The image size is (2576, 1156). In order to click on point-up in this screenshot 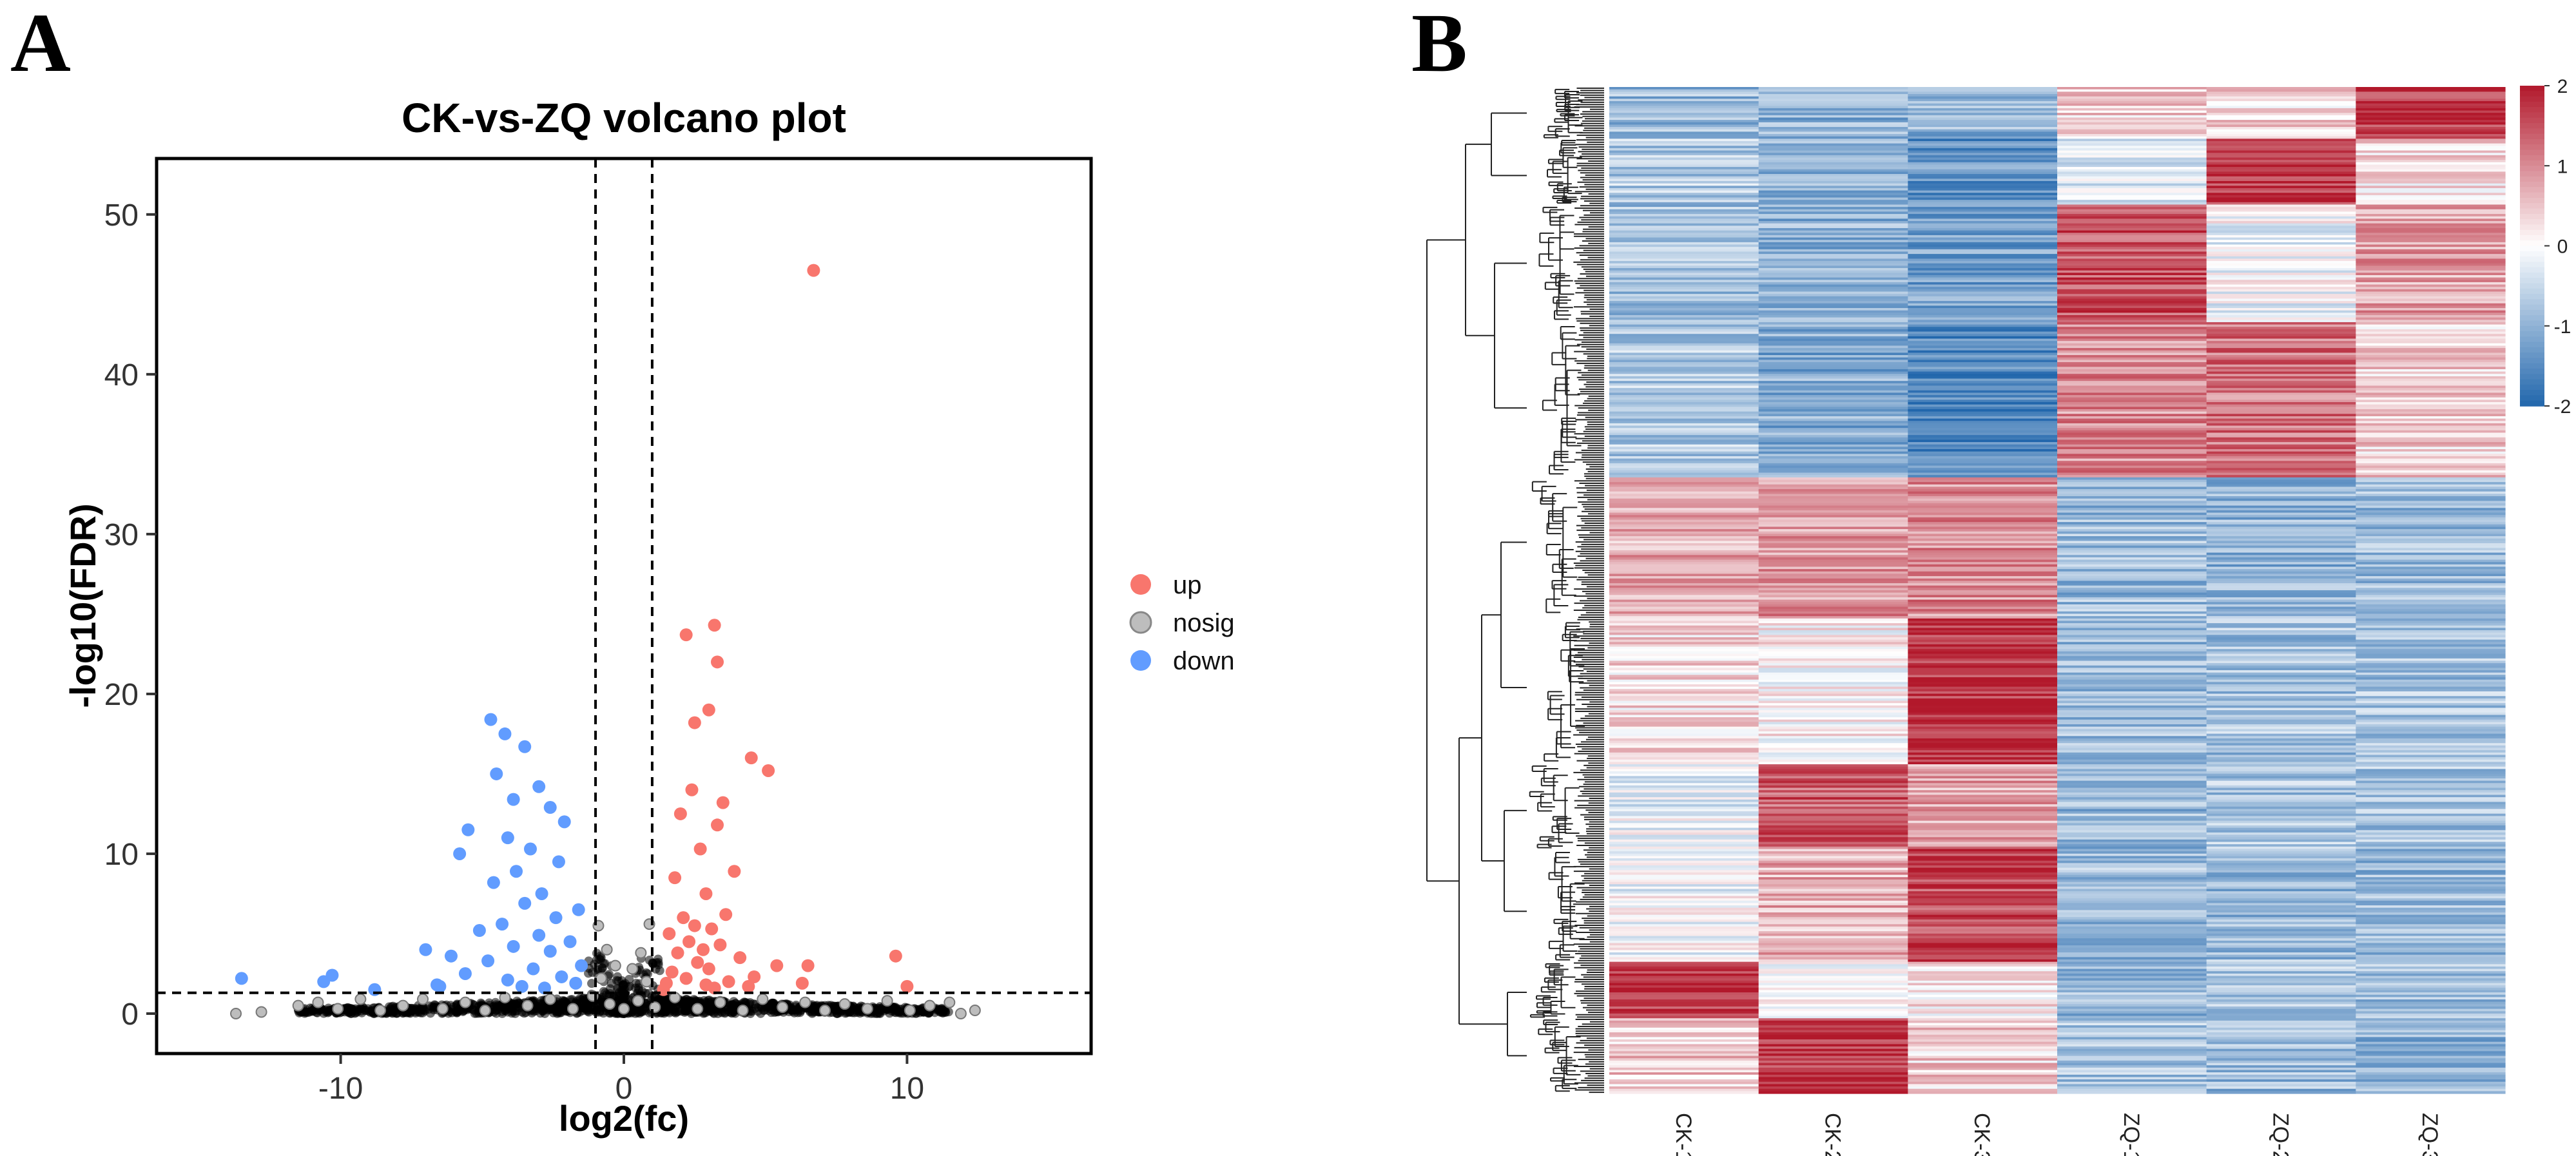, I will do `click(692, 789)`.